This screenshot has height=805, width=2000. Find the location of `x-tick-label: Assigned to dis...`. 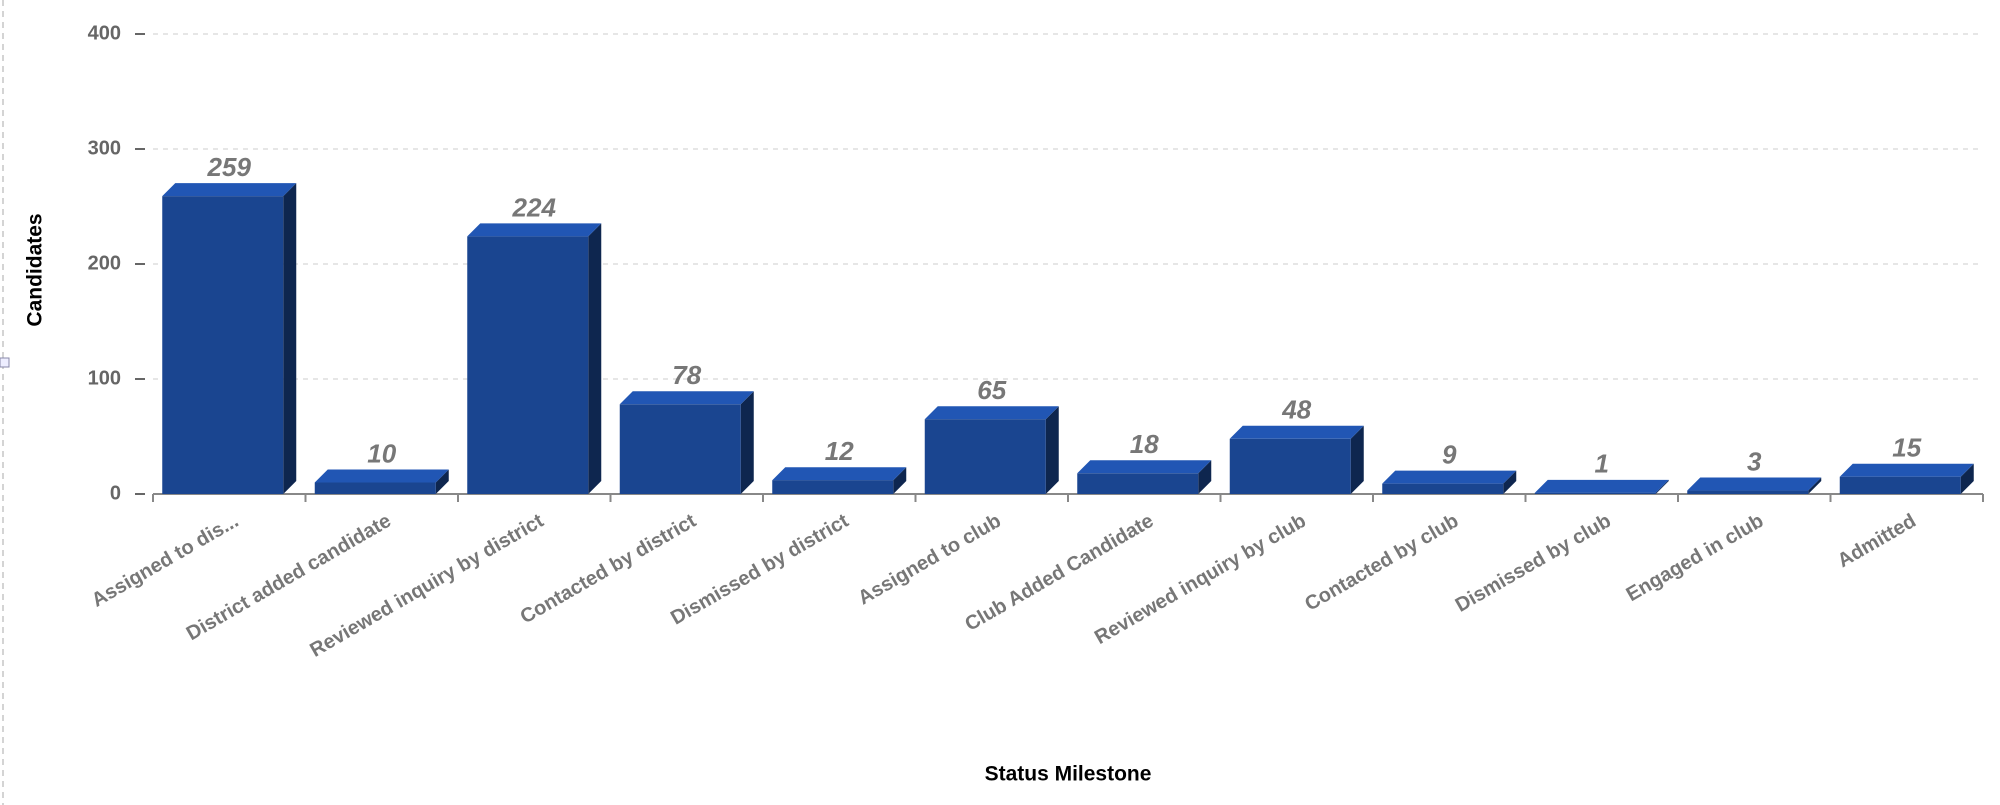

x-tick-label: Assigned to dis... is located at coordinates (165, 561).